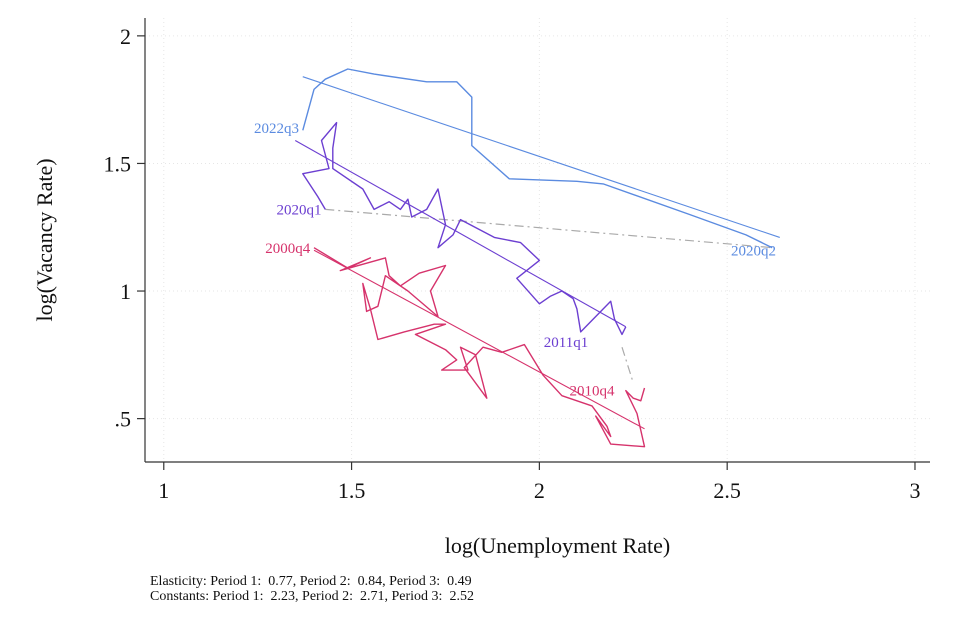  I want to click on annotation-label-2000q4: 2000q4, so click(288, 249).